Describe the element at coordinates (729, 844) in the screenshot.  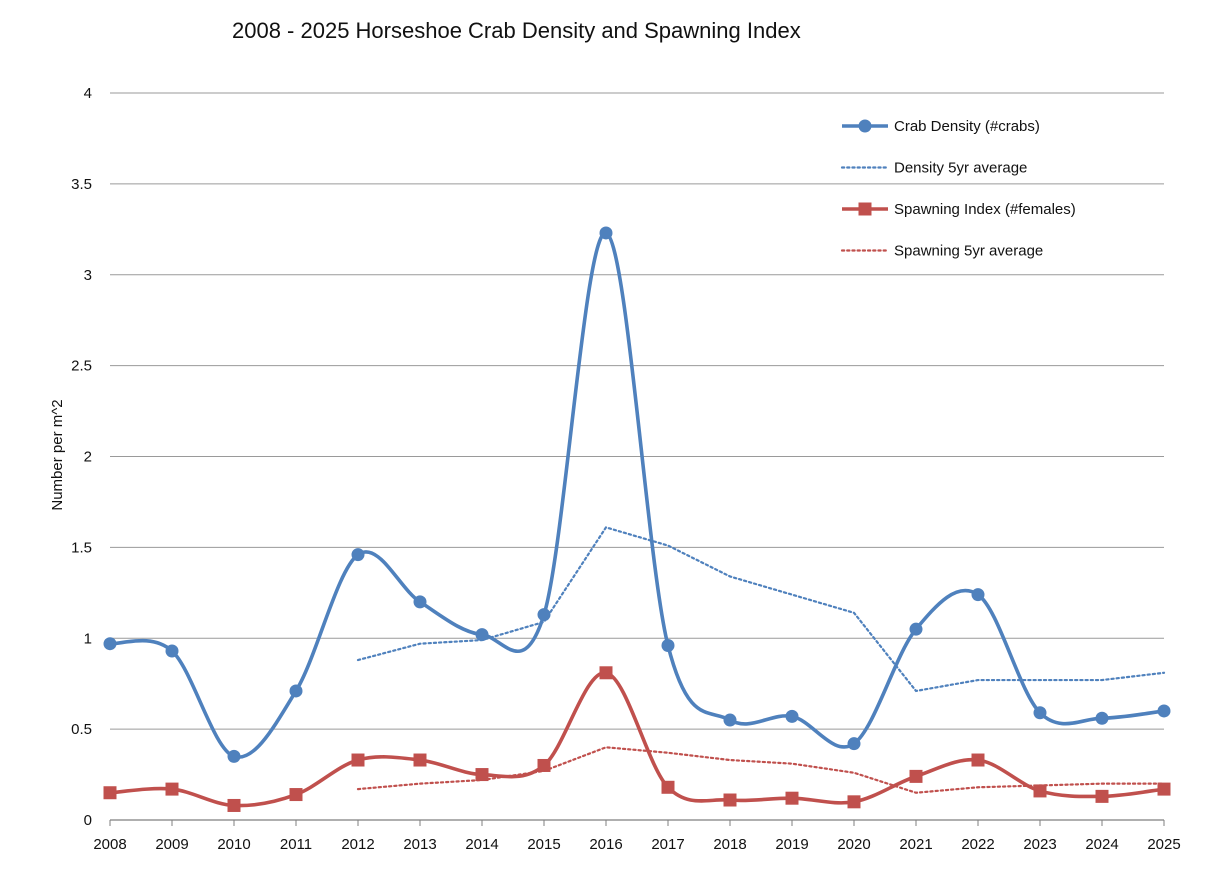
I see `x-tick-label: 2018` at that location.